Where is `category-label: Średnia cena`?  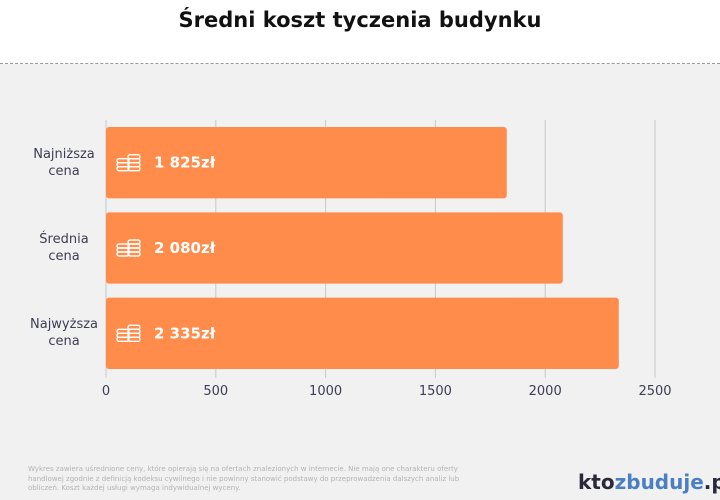
category-label: Średnia cena is located at coordinates (64, 248).